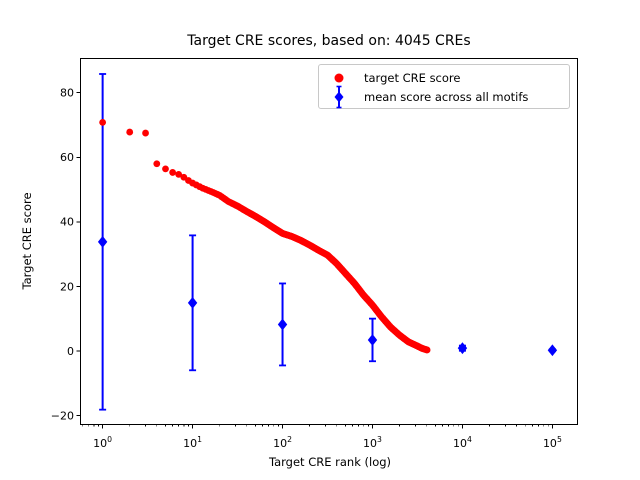 The width and height of the screenshot is (640, 480). Describe the element at coordinates (412, 77) in the screenshot. I see `legend-label-target: target CRE score` at that location.